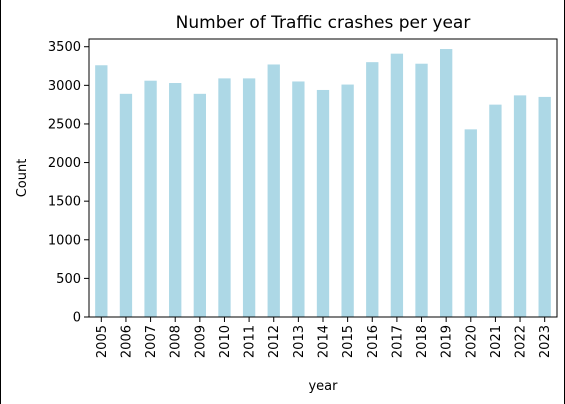 The width and height of the screenshot is (565, 404). I want to click on x-tick-label: 2007, so click(151, 341).